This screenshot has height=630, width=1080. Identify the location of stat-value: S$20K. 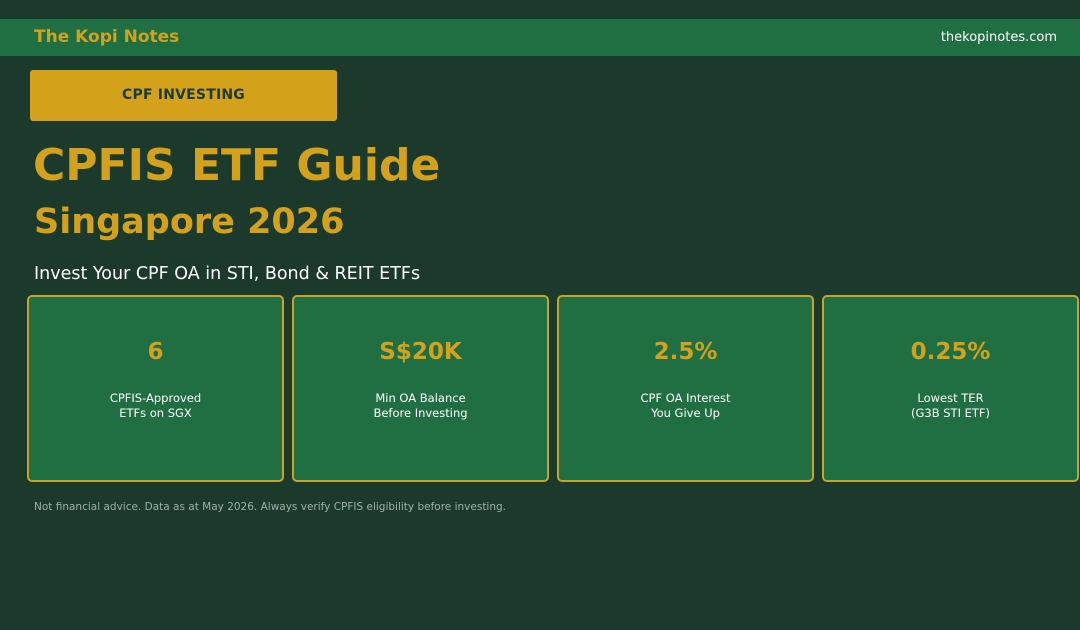
(420, 352).